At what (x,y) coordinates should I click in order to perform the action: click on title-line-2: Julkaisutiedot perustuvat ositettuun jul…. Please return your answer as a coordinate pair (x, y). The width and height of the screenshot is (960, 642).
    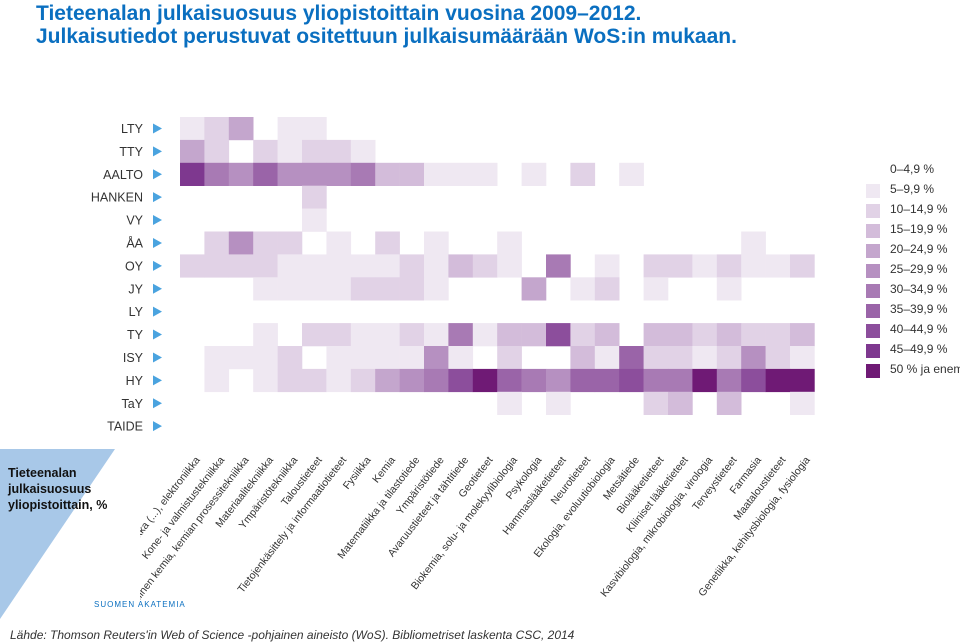
    Looking at the image, I should click on (386, 36).